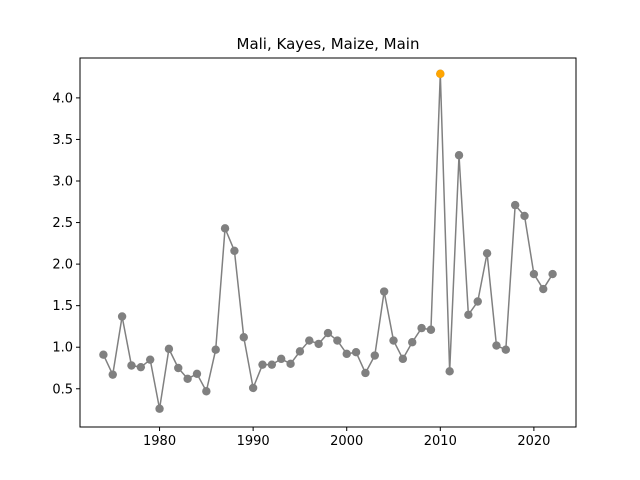 This screenshot has height=480, width=640. I want to click on y-tick-label: 1.0, so click(62, 348).